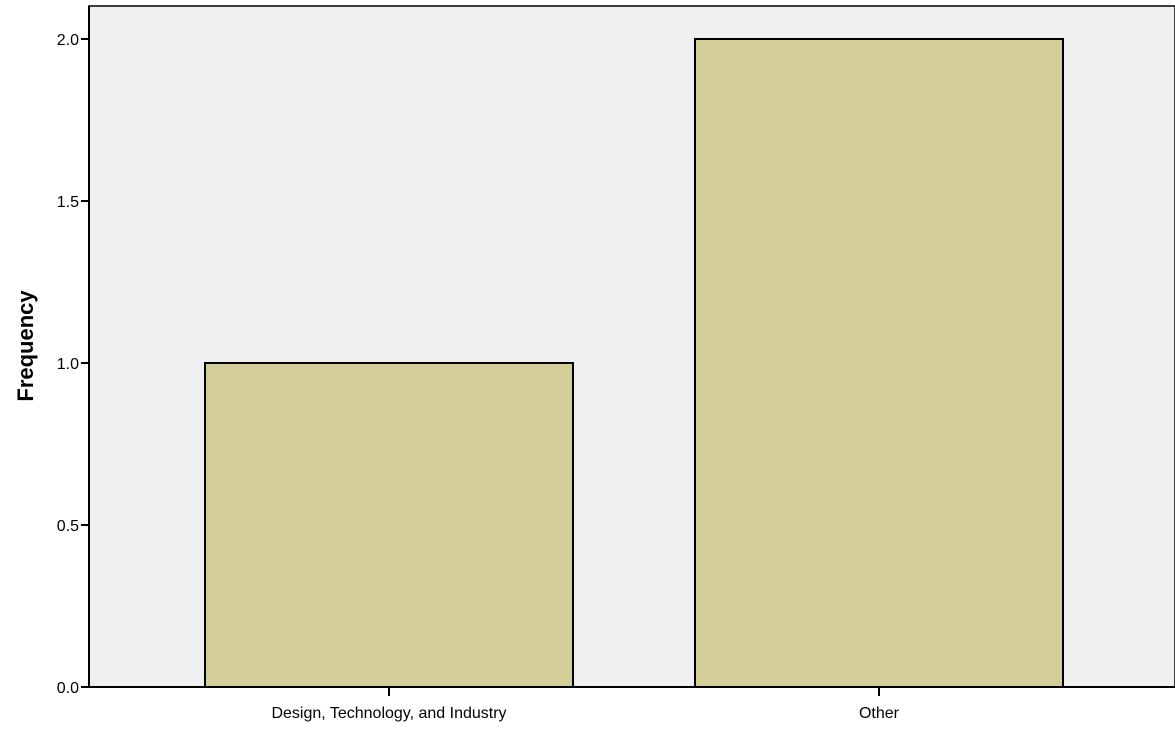 This screenshot has height=731, width=1175. What do you see at coordinates (68, 364) in the screenshot?
I see `y-tick-label: 1.0` at bounding box center [68, 364].